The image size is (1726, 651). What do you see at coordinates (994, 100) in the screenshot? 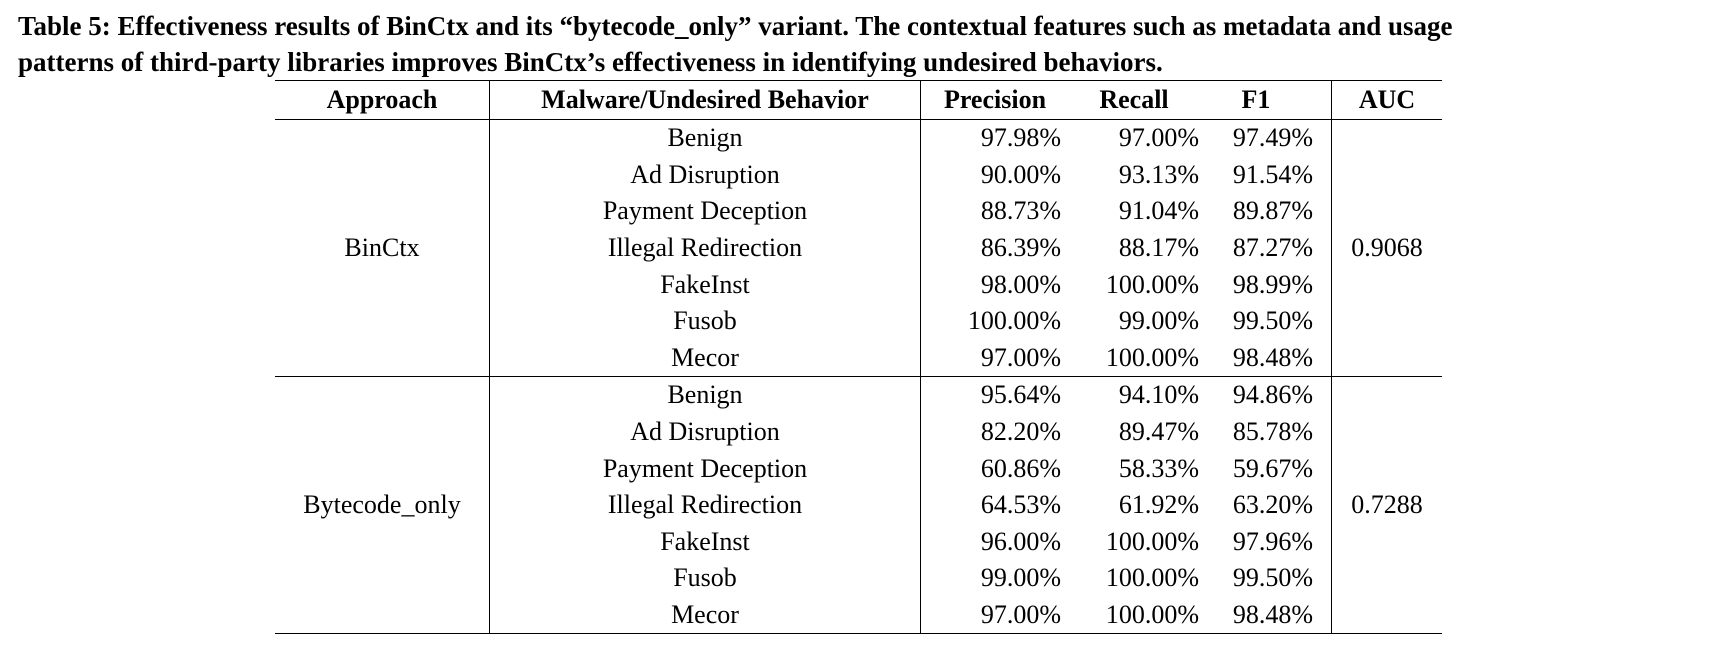
I see `header-precision: Precision` at bounding box center [994, 100].